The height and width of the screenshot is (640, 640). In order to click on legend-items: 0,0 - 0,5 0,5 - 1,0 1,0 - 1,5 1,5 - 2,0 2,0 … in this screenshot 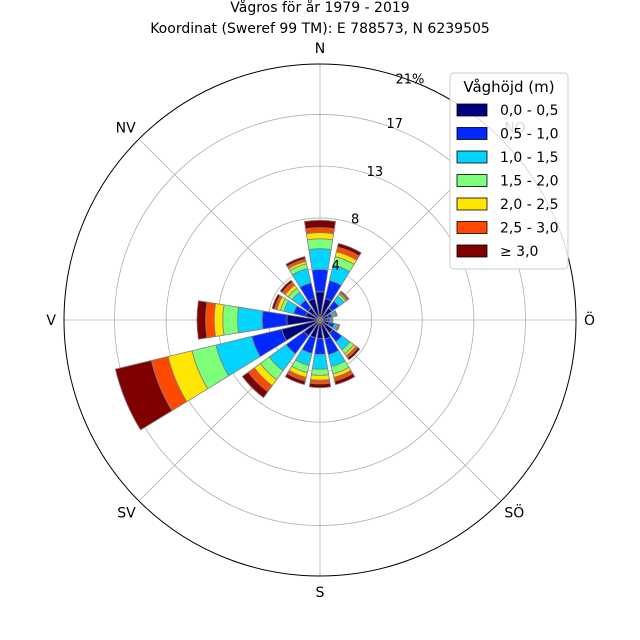, I will do `click(507, 181)`.